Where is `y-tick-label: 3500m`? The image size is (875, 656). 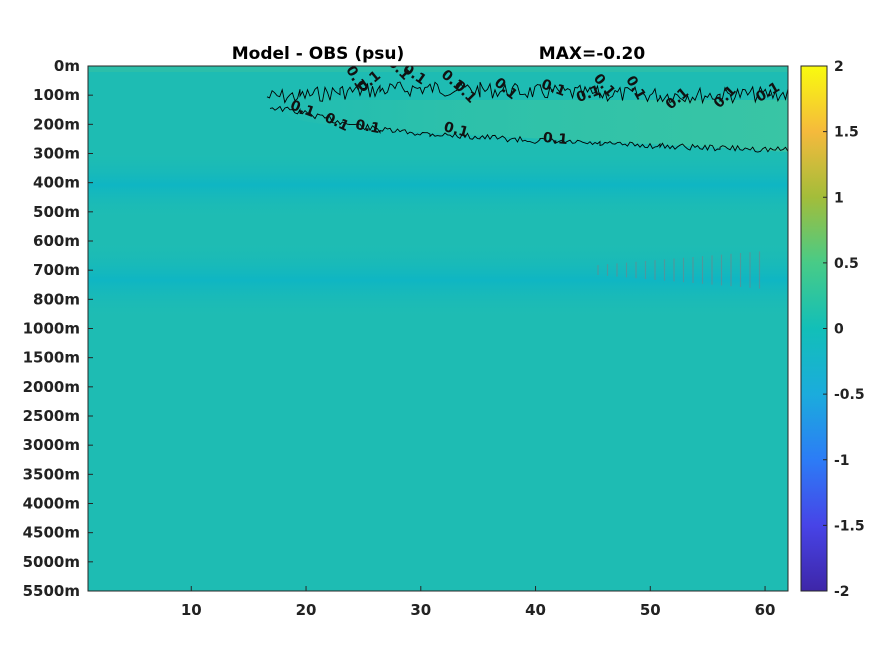
y-tick-label: 3500m is located at coordinates (51, 474).